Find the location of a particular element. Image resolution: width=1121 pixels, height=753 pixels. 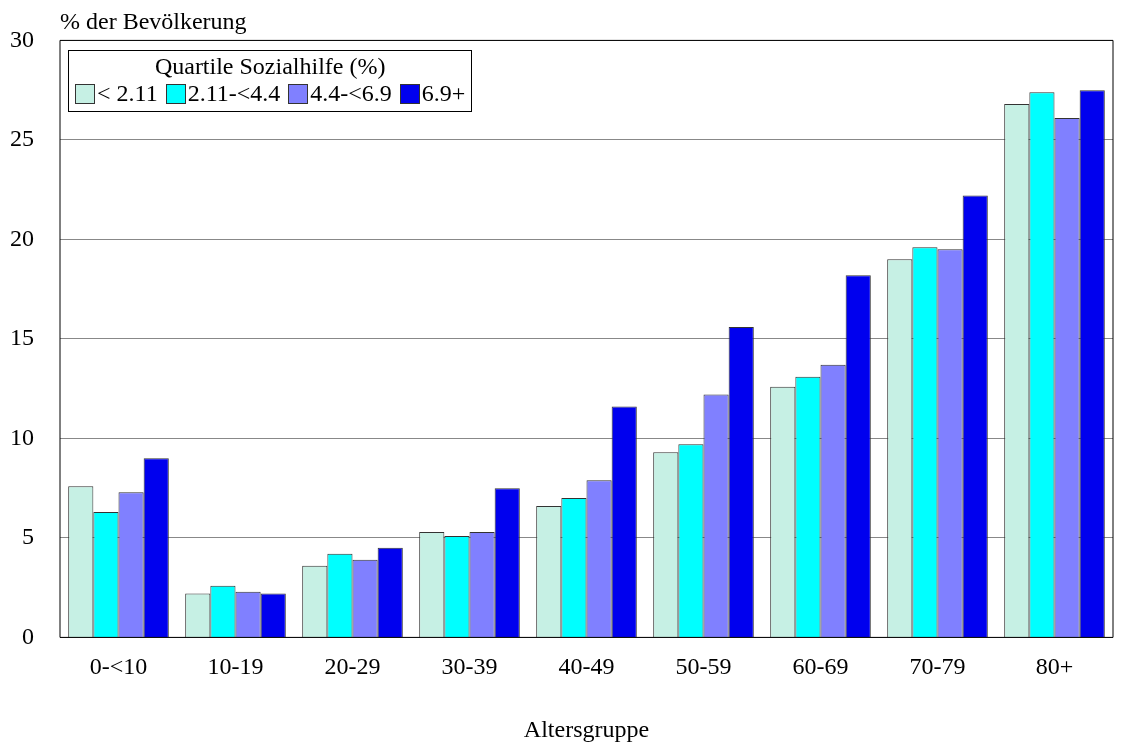

x-tick-label: 80+ is located at coordinates (1054, 666).